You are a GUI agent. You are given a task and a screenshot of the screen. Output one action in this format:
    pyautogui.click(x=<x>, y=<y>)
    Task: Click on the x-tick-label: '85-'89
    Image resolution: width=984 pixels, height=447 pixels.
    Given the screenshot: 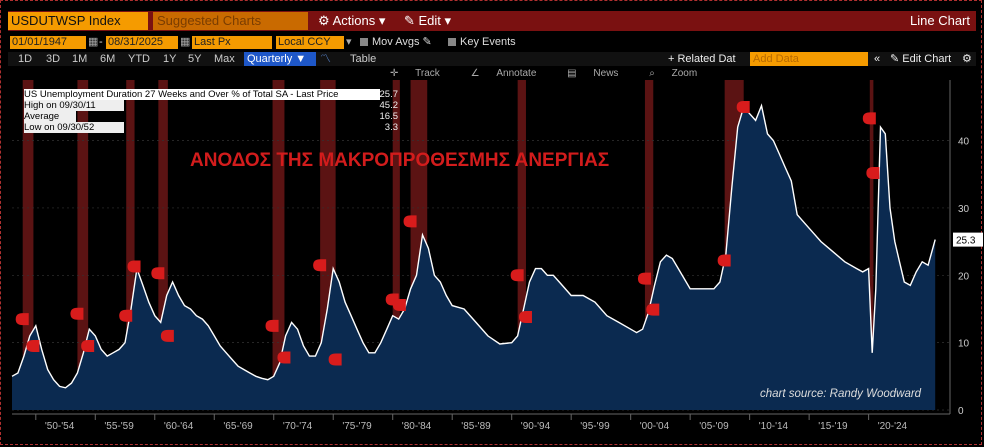 What is the action you would take?
    pyautogui.click(x=476, y=426)
    